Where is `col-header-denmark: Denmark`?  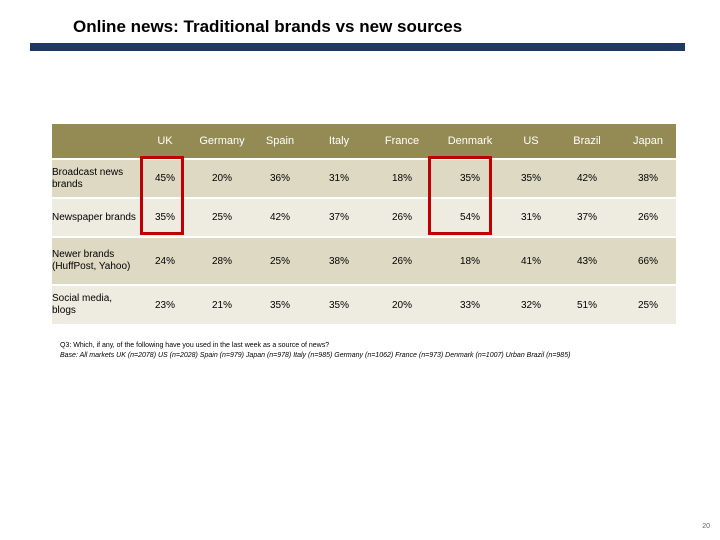
col-header-denmark: Denmark is located at coordinates (470, 142).